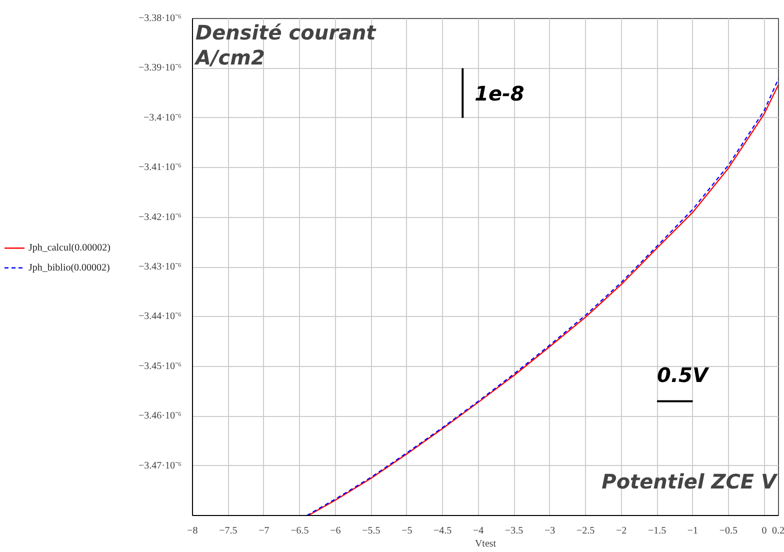 The height and width of the screenshot is (552, 784). Describe the element at coordinates (683, 375) in the screenshot. I see `series-label: 0.5V` at that location.